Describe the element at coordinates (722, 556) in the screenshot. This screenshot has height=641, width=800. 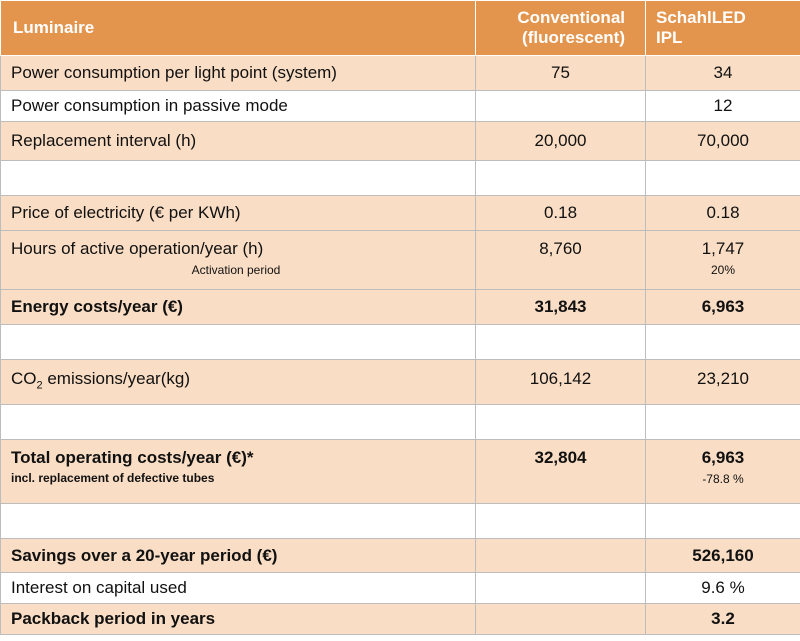
I see `led-value: 526,160` at that location.